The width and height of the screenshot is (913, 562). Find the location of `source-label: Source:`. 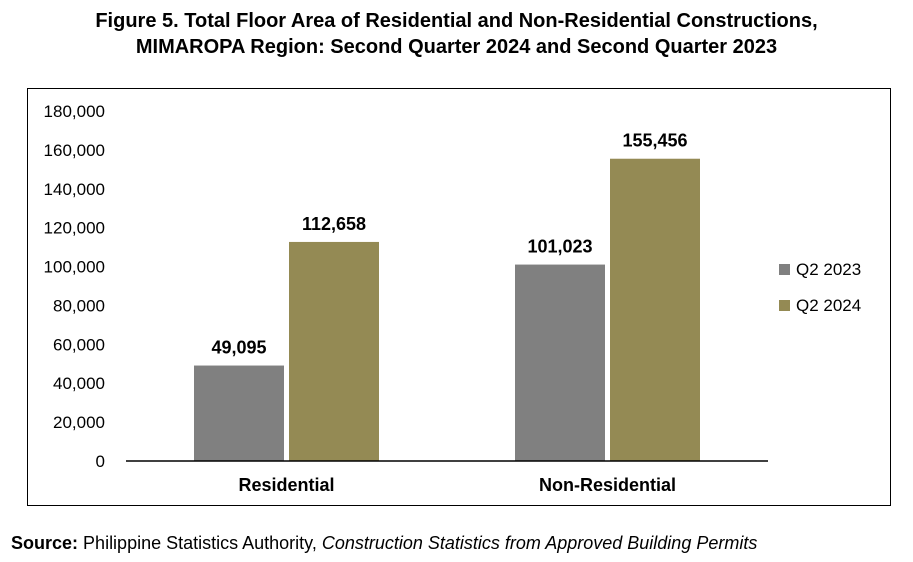

source-label: Source: is located at coordinates (45, 543).